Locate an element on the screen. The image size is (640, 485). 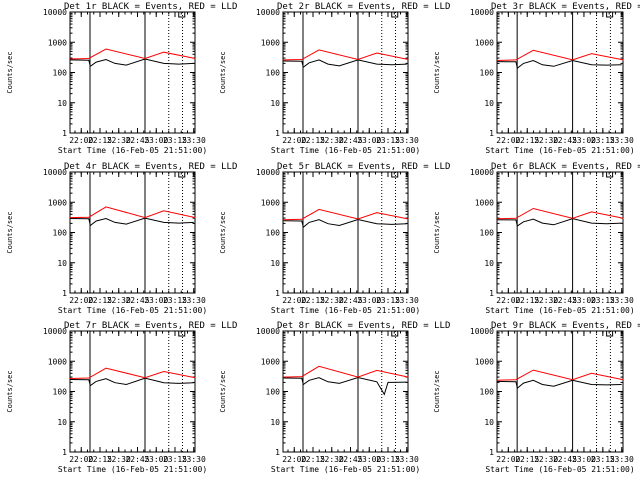
panel-title: Det 8r BLACK = Events, RED = LLD is located at coordinates (363, 326).